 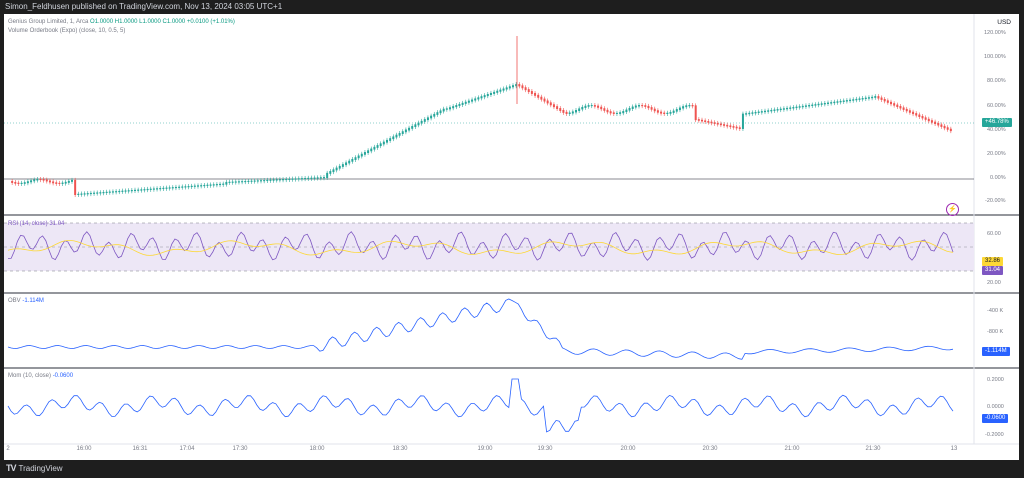 What do you see at coordinates (40, 376) in the screenshot?
I see `mom-legend: Mom (10, close) -0.0600` at bounding box center [40, 376].